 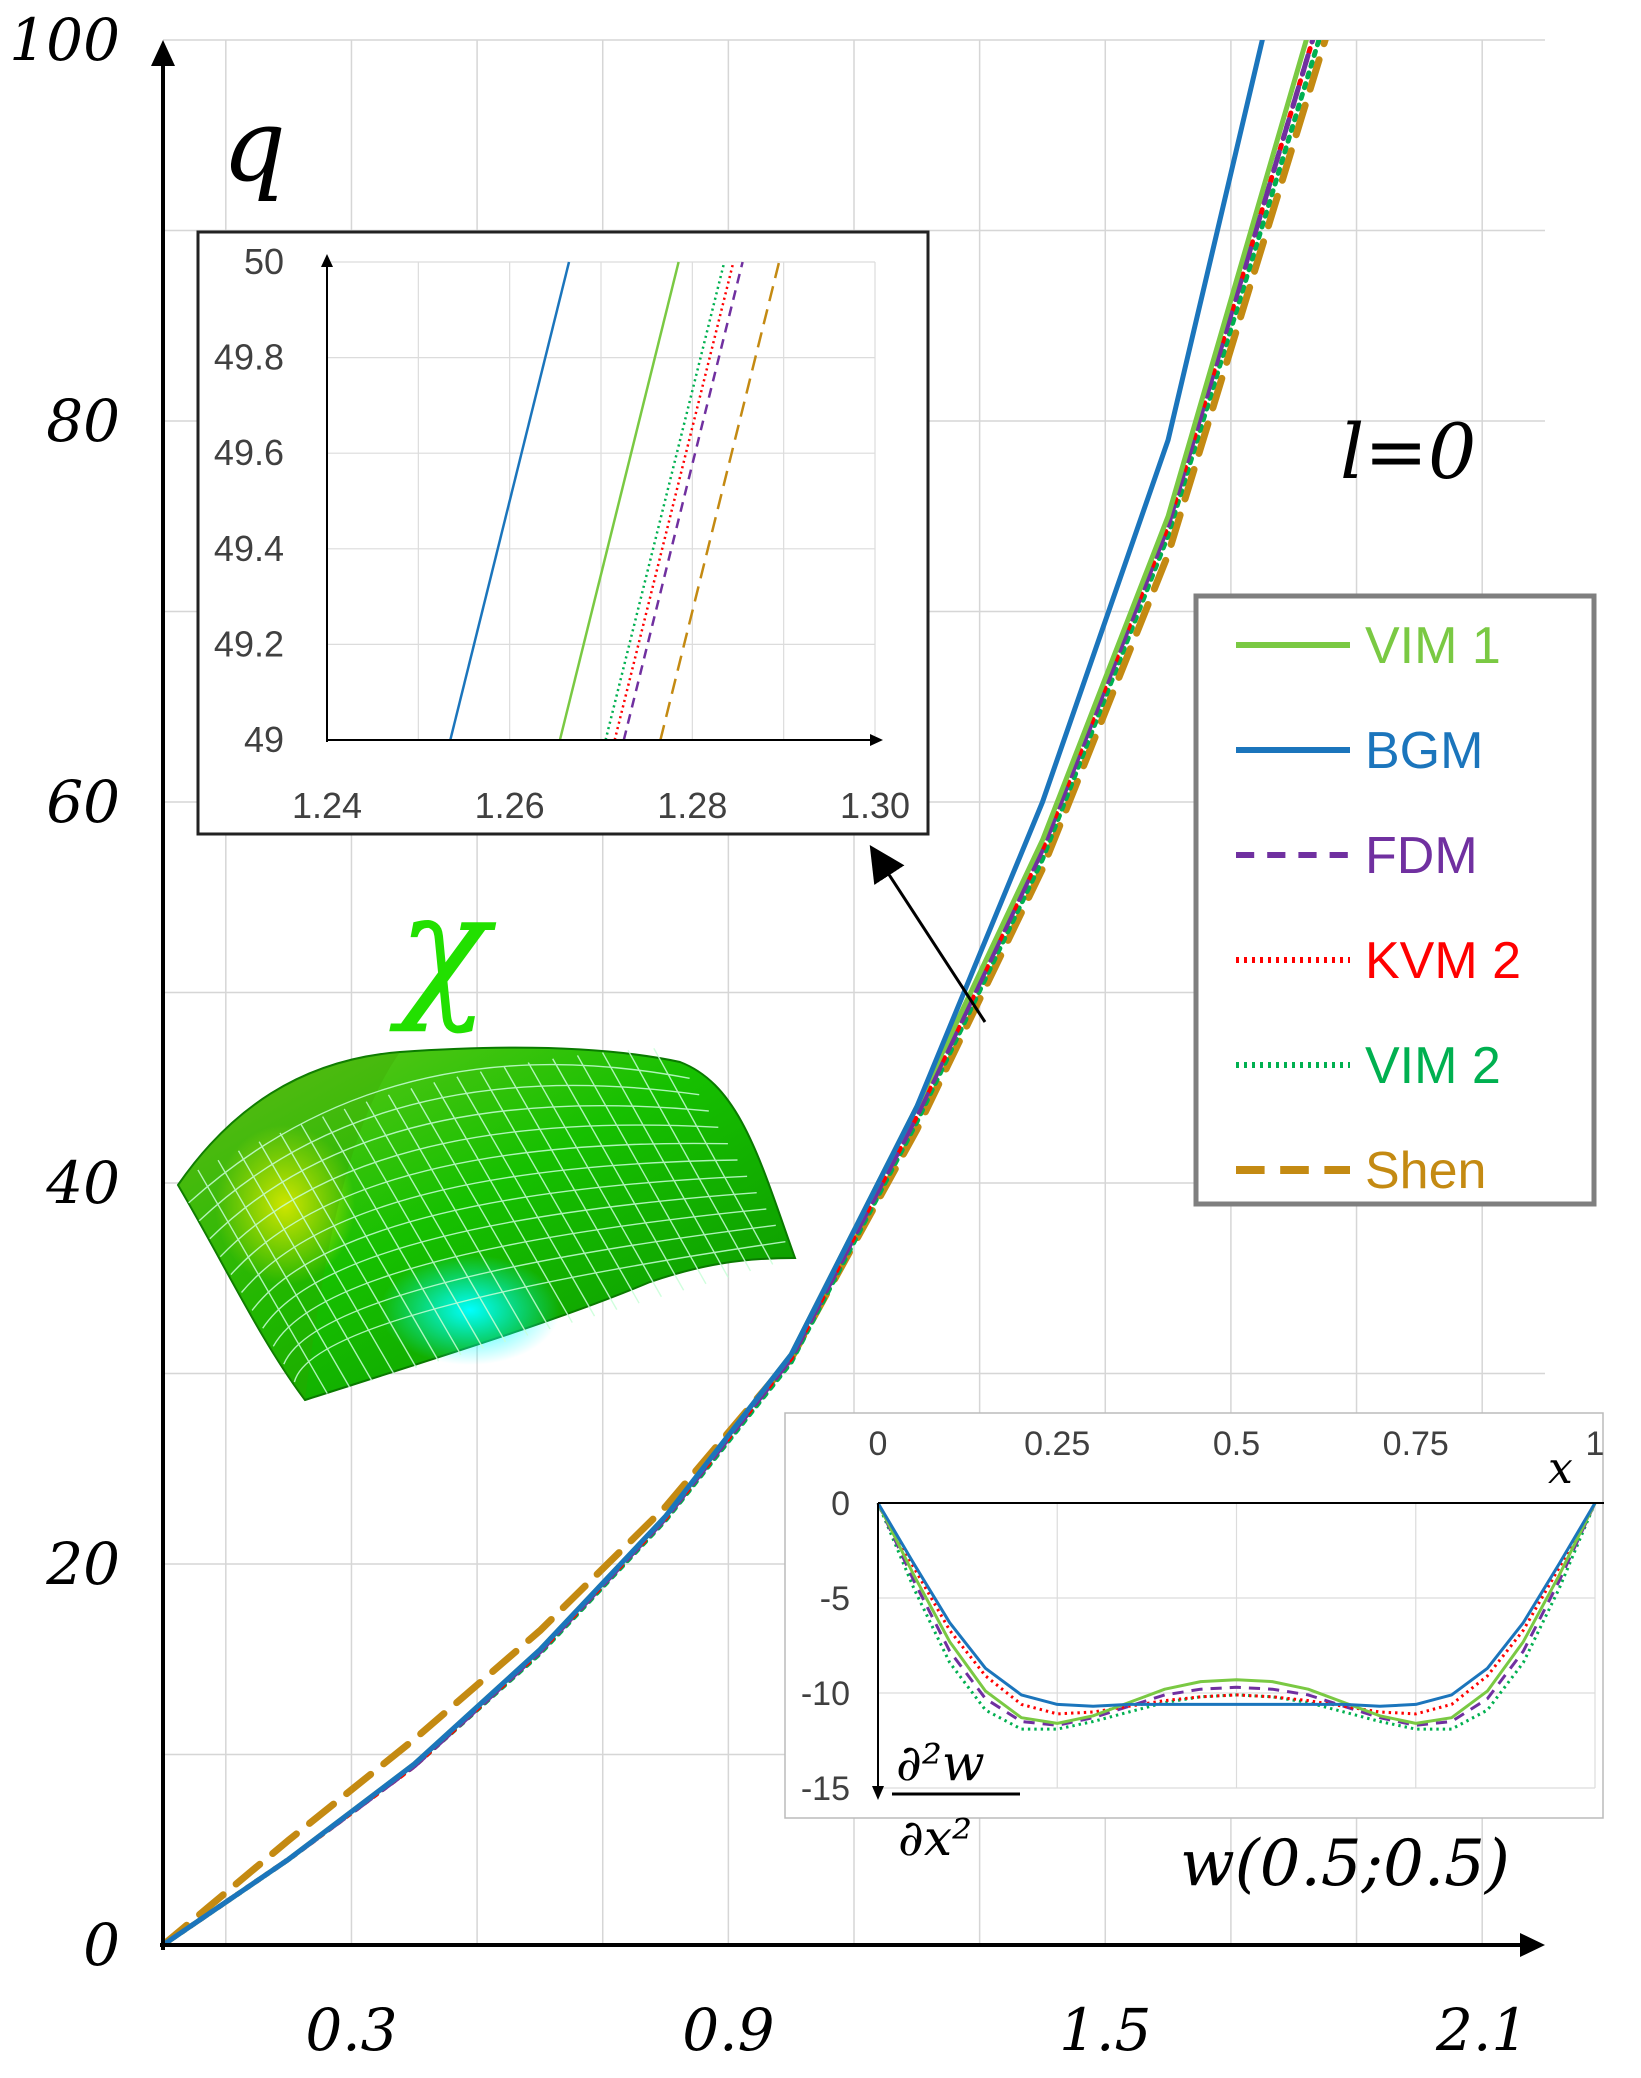 What do you see at coordinates (249, 357) in the screenshot?
I see `zoom-y-tick-label: 49.8` at bounding box center [249, 357].